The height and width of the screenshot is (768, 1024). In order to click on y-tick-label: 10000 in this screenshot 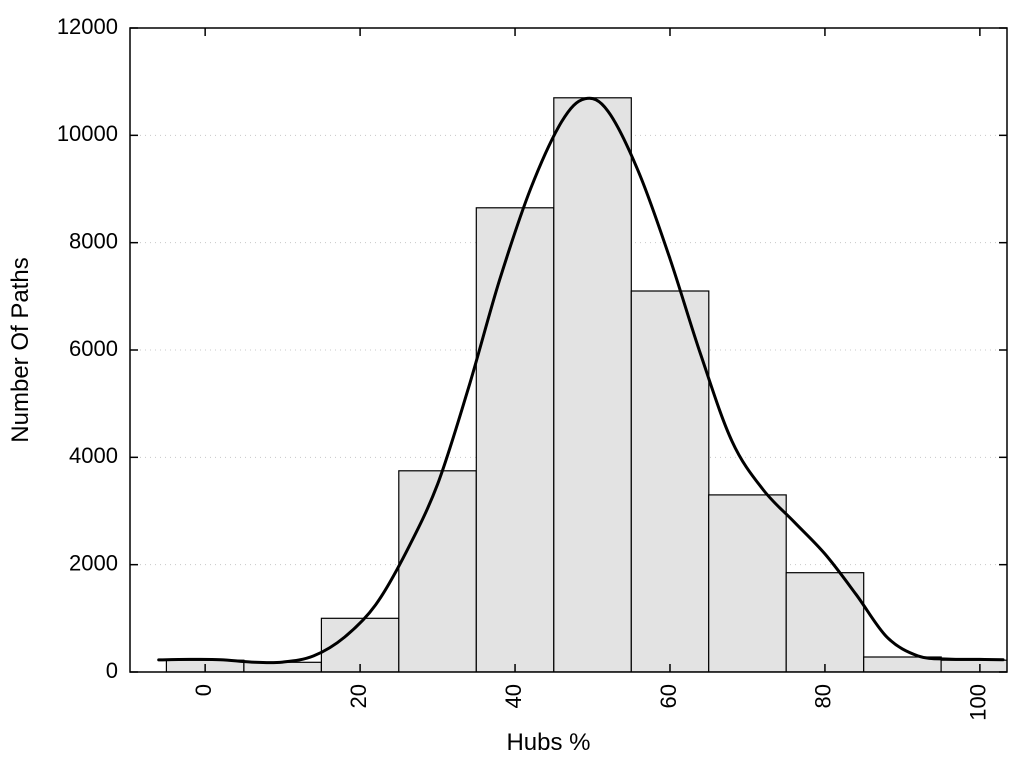, I will do `click(87, 133)`.